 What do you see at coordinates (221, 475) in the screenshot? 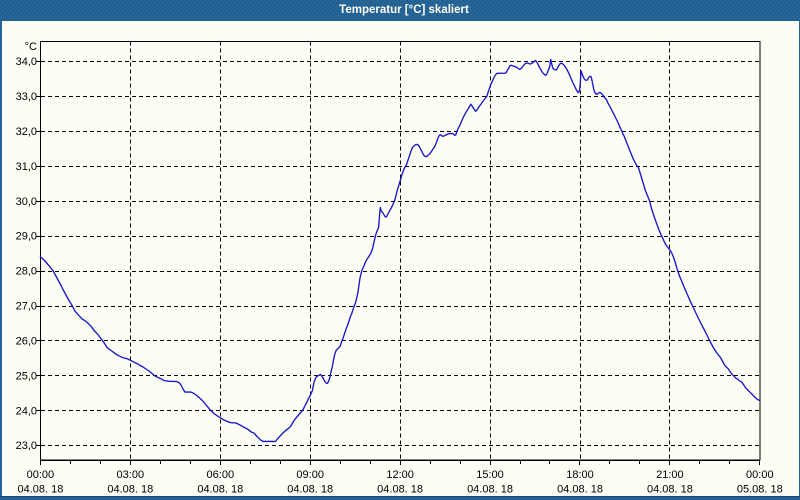
I see `svg-text: 06:00` at bounding box center [221, 475].